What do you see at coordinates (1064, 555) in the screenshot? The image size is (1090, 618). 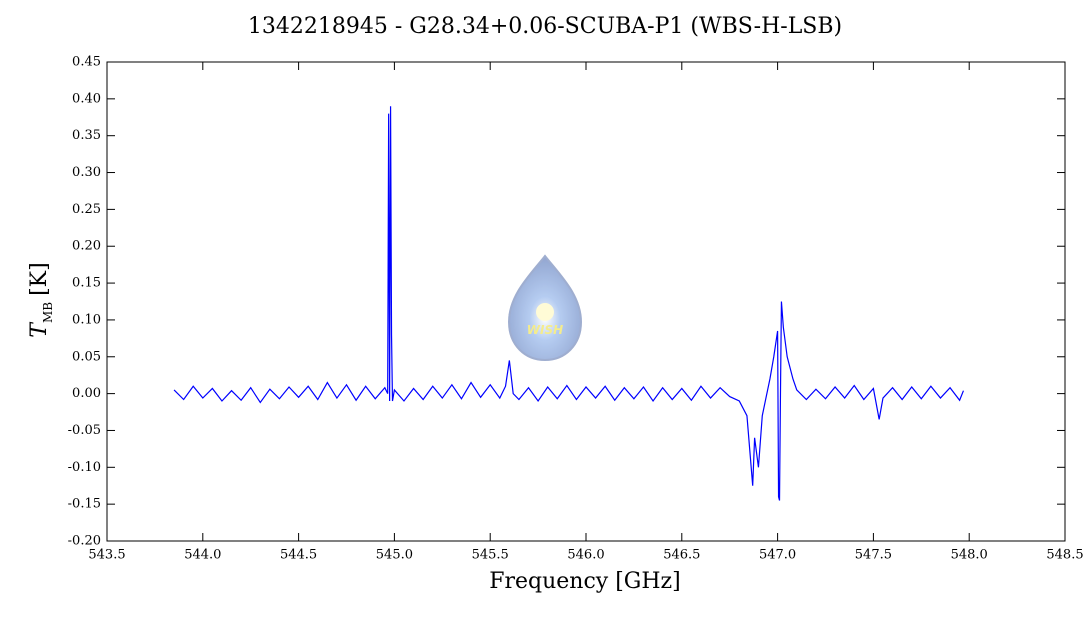 I see `x-tick-label: 548.5` at bounding box center [1064, 555].